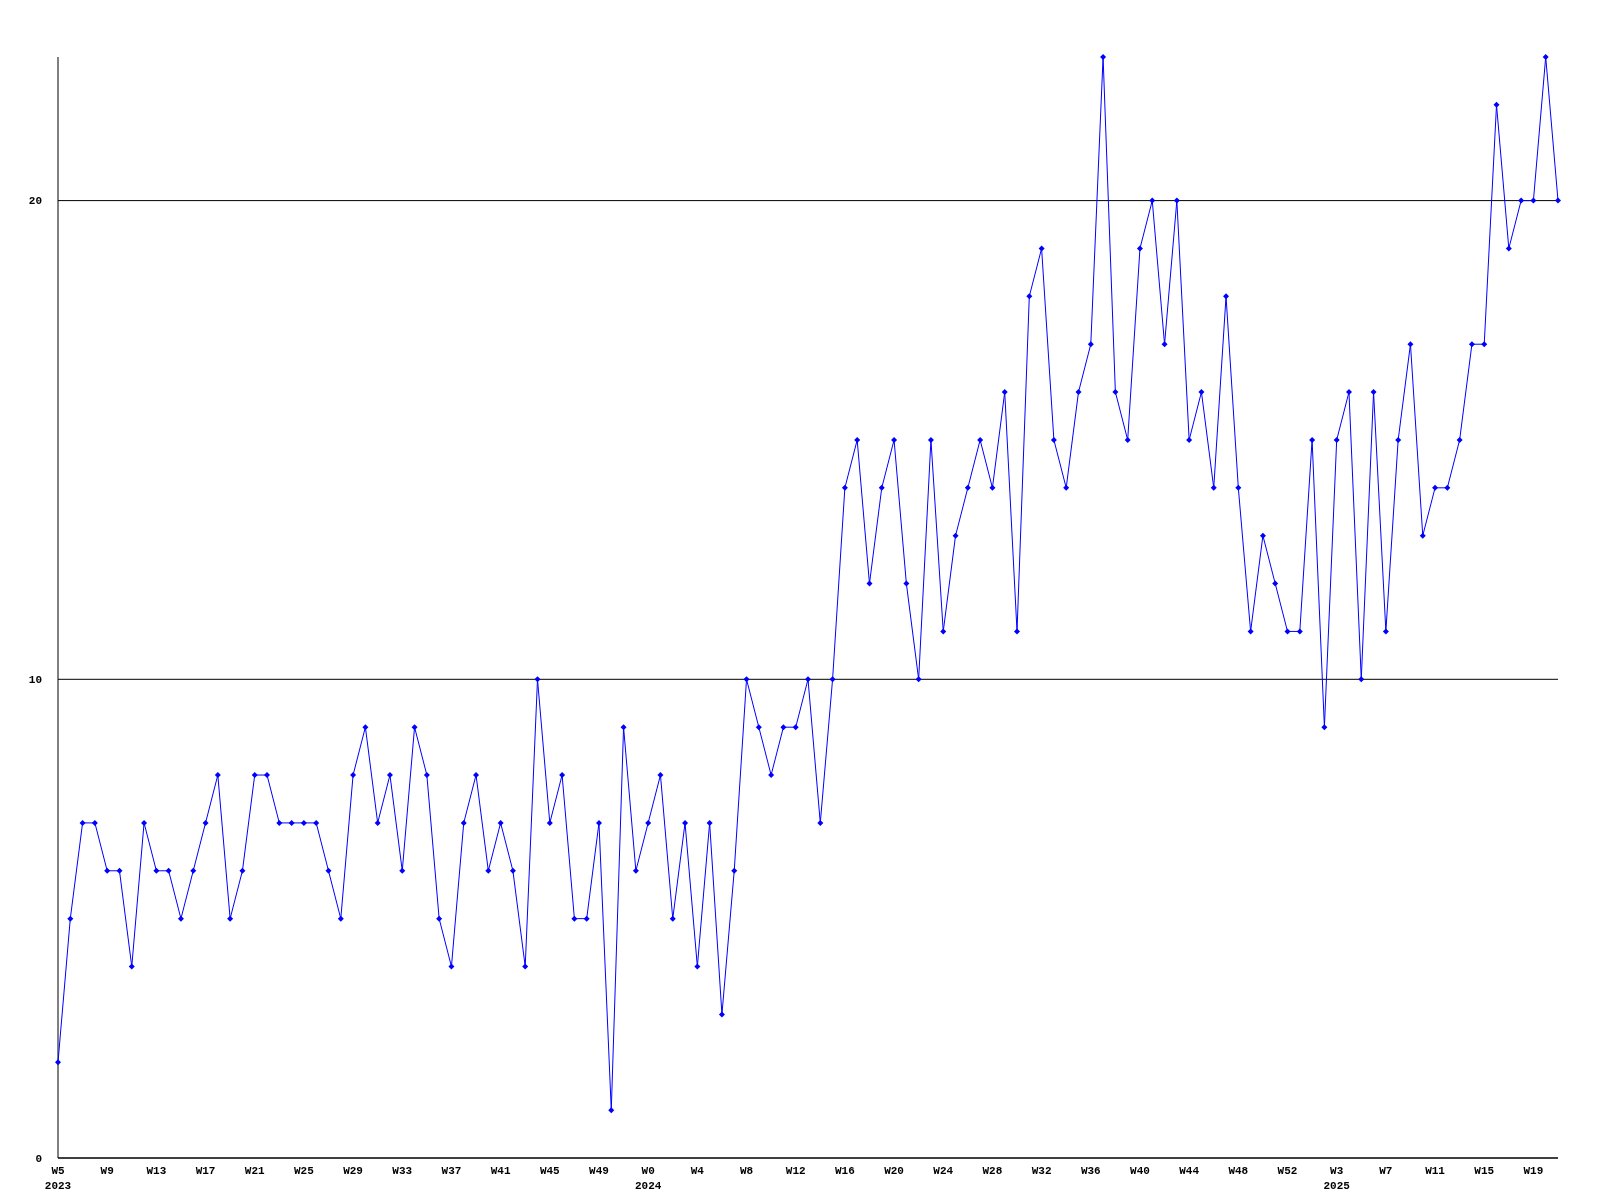 The image size is (1600, 1200). I want to click on x-tick-label: W8, so click(746, 1171).